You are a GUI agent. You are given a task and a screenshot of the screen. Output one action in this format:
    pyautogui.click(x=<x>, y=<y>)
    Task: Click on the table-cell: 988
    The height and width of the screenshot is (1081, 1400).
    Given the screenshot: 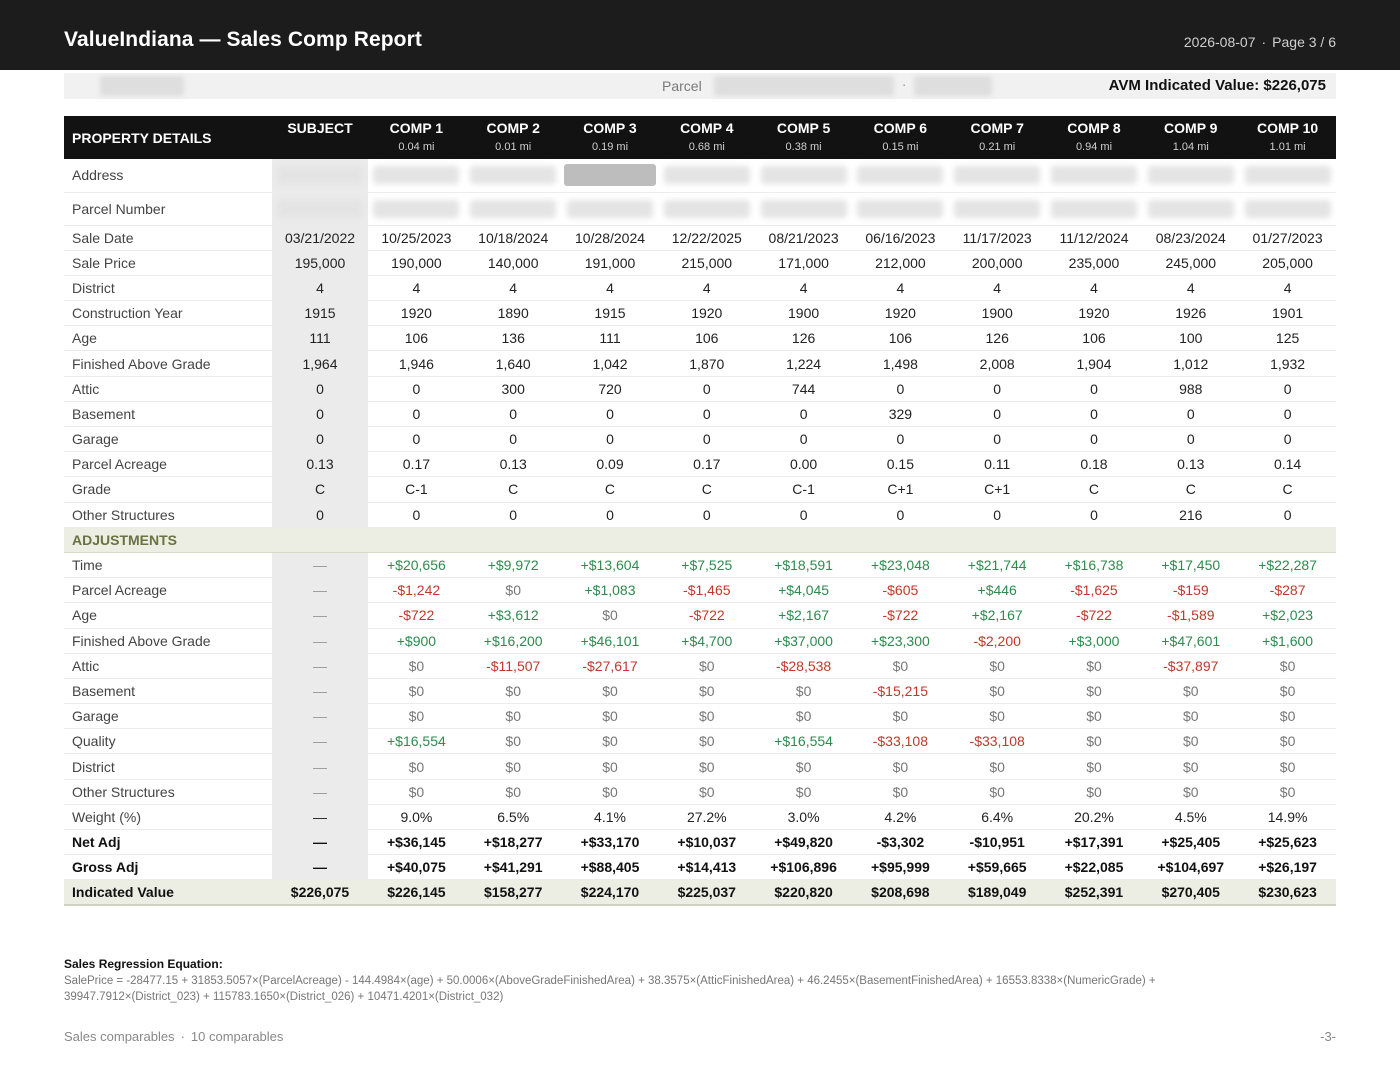 What is the action you would take?
    pyautogui.click(x=1191, y=389)
    